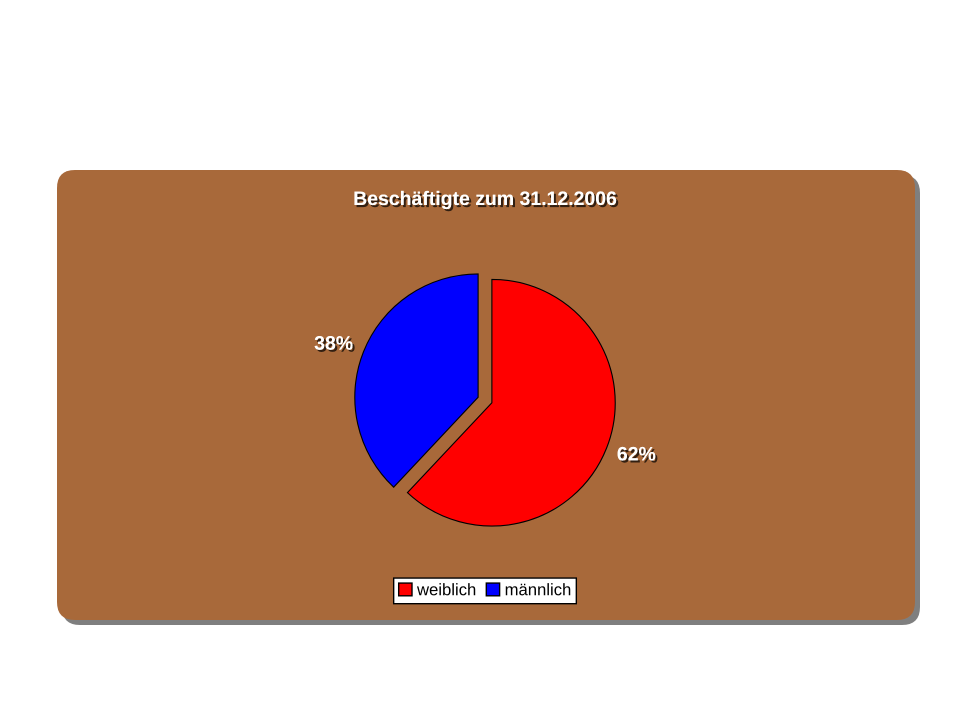  I want to click on legend-label: männlich, so click(538, 589).